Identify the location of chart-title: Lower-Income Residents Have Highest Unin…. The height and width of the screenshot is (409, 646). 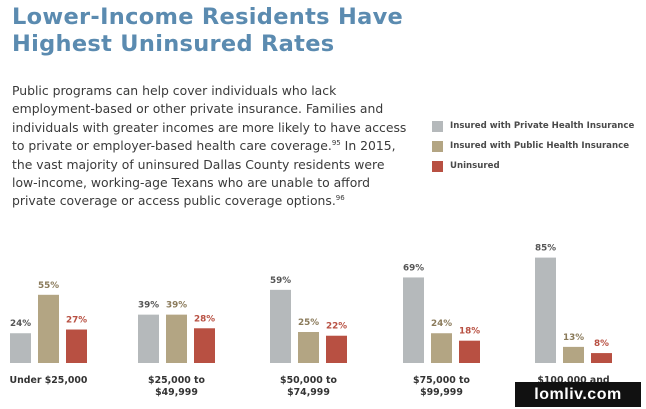
(222, 31).